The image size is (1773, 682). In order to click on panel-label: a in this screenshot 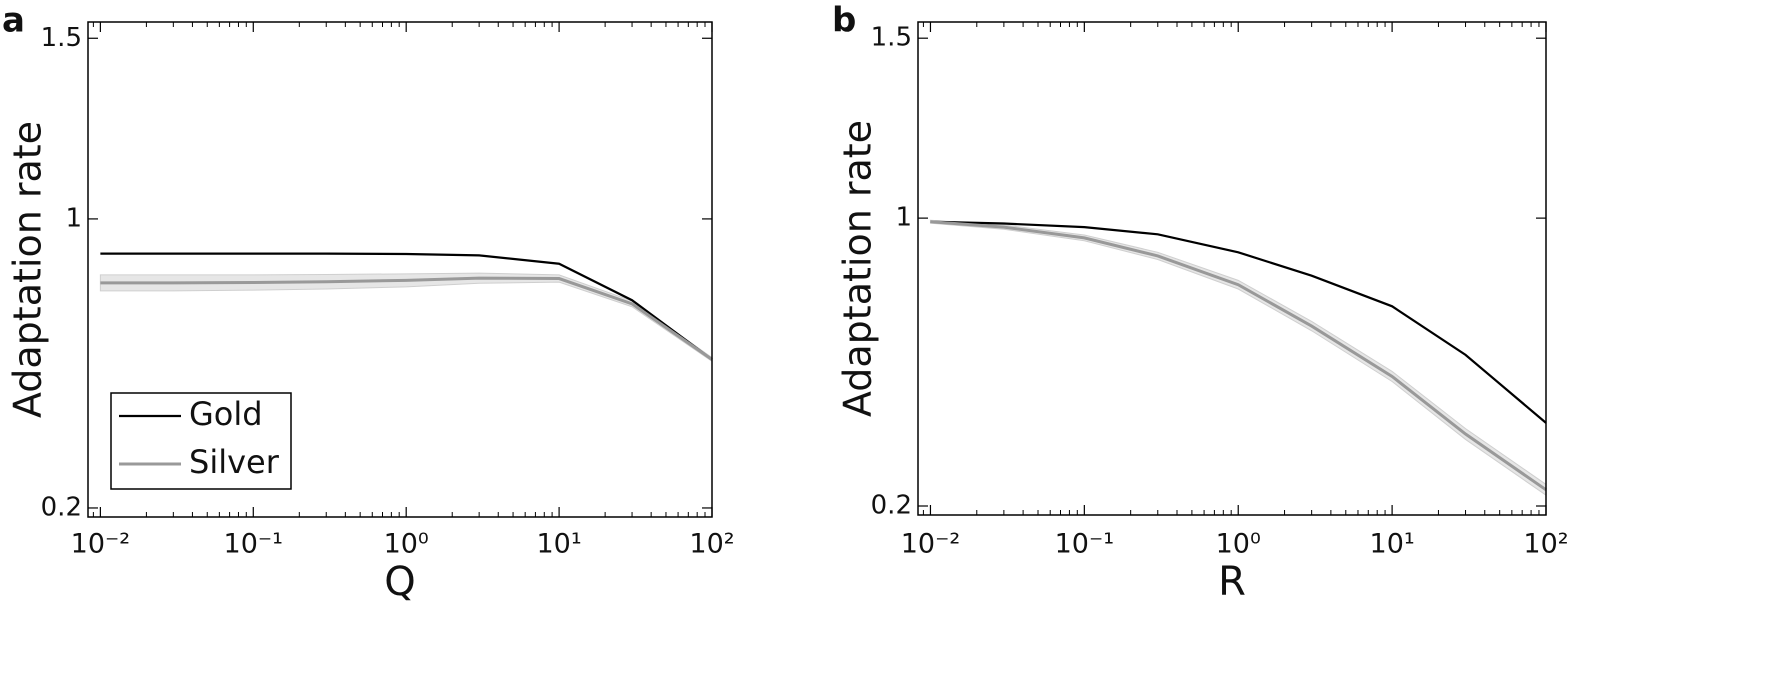, I will do `click(13, 21)`.